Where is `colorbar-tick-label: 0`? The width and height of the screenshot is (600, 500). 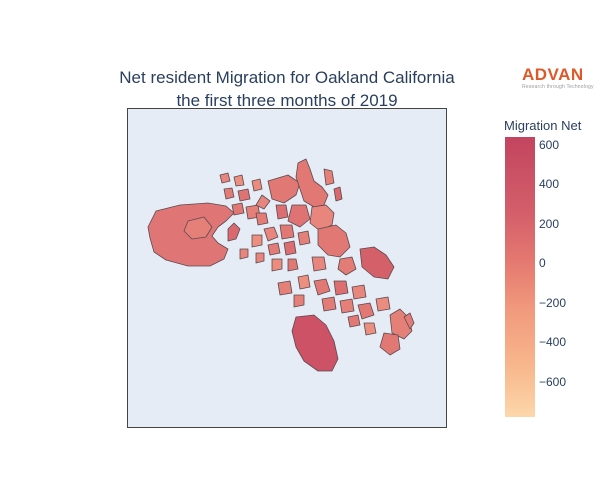
colorbar-tick-label: 0 is located at coordinates (542, 263).